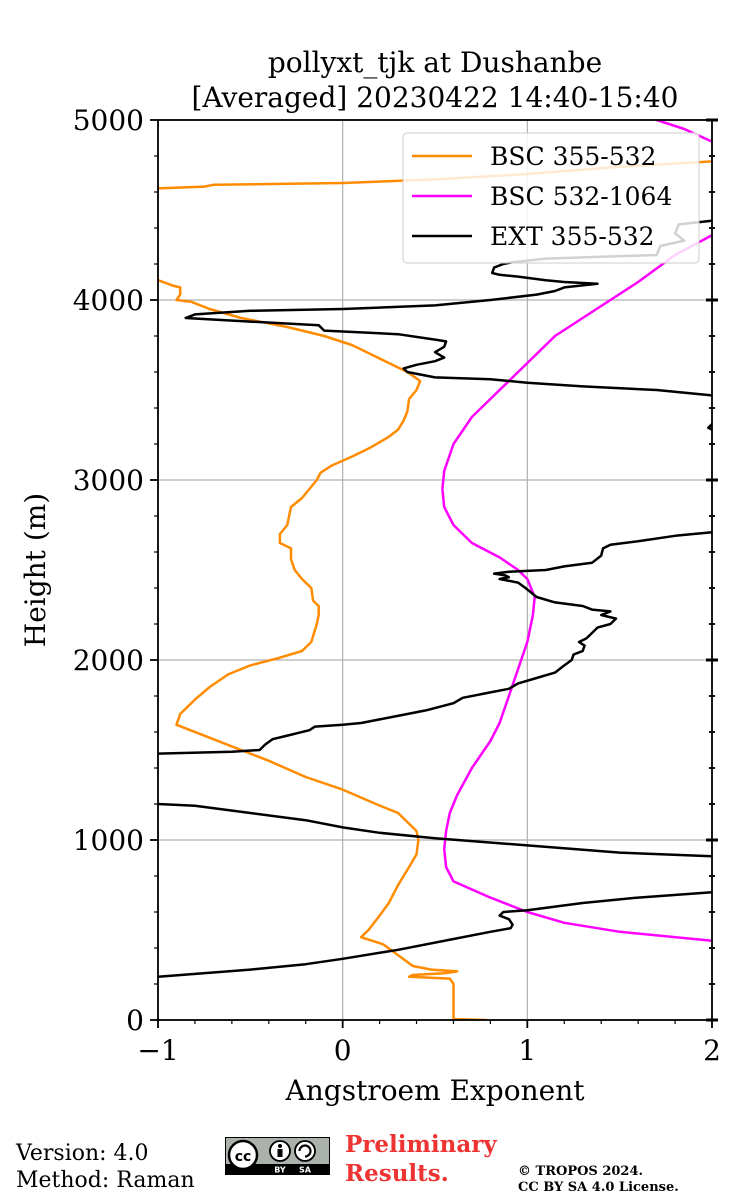  What do you see at coordinates (343, 1050) in the screenshot?
I see `x-tick-label: 0` at bounding box center [343, 1050].